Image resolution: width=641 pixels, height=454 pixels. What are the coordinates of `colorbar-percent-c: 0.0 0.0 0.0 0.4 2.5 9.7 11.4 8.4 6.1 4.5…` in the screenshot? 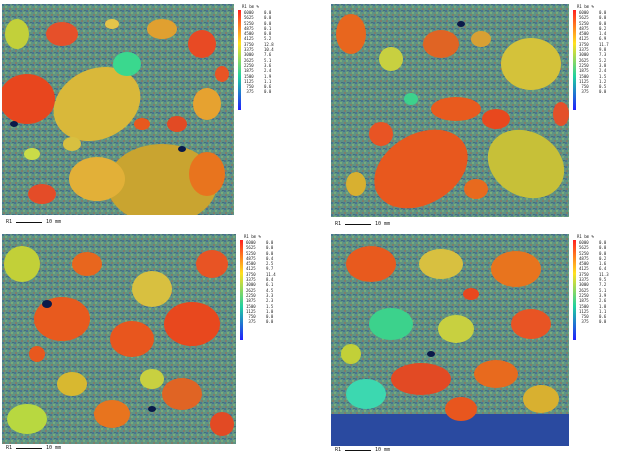 It's located at (271, 282).